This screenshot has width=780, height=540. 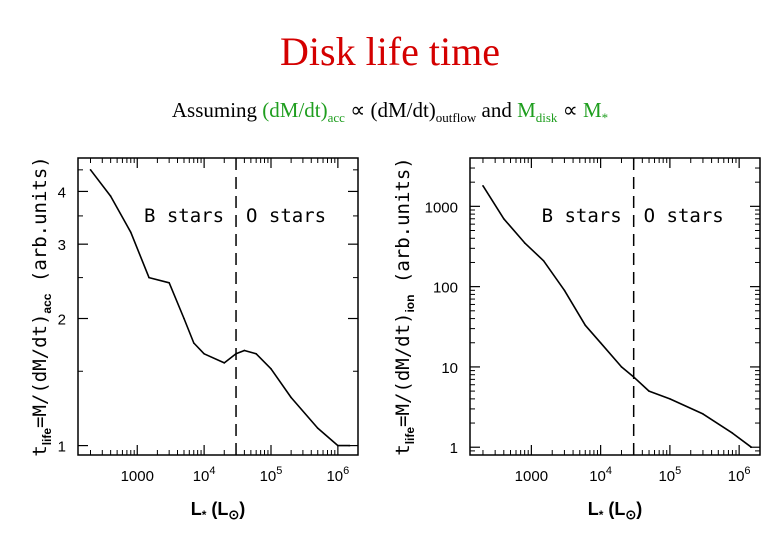 What do you see at coordinates (497, 110) in the screenshot?
I see `subtitle-and: and` at bounding box center [497, 110].